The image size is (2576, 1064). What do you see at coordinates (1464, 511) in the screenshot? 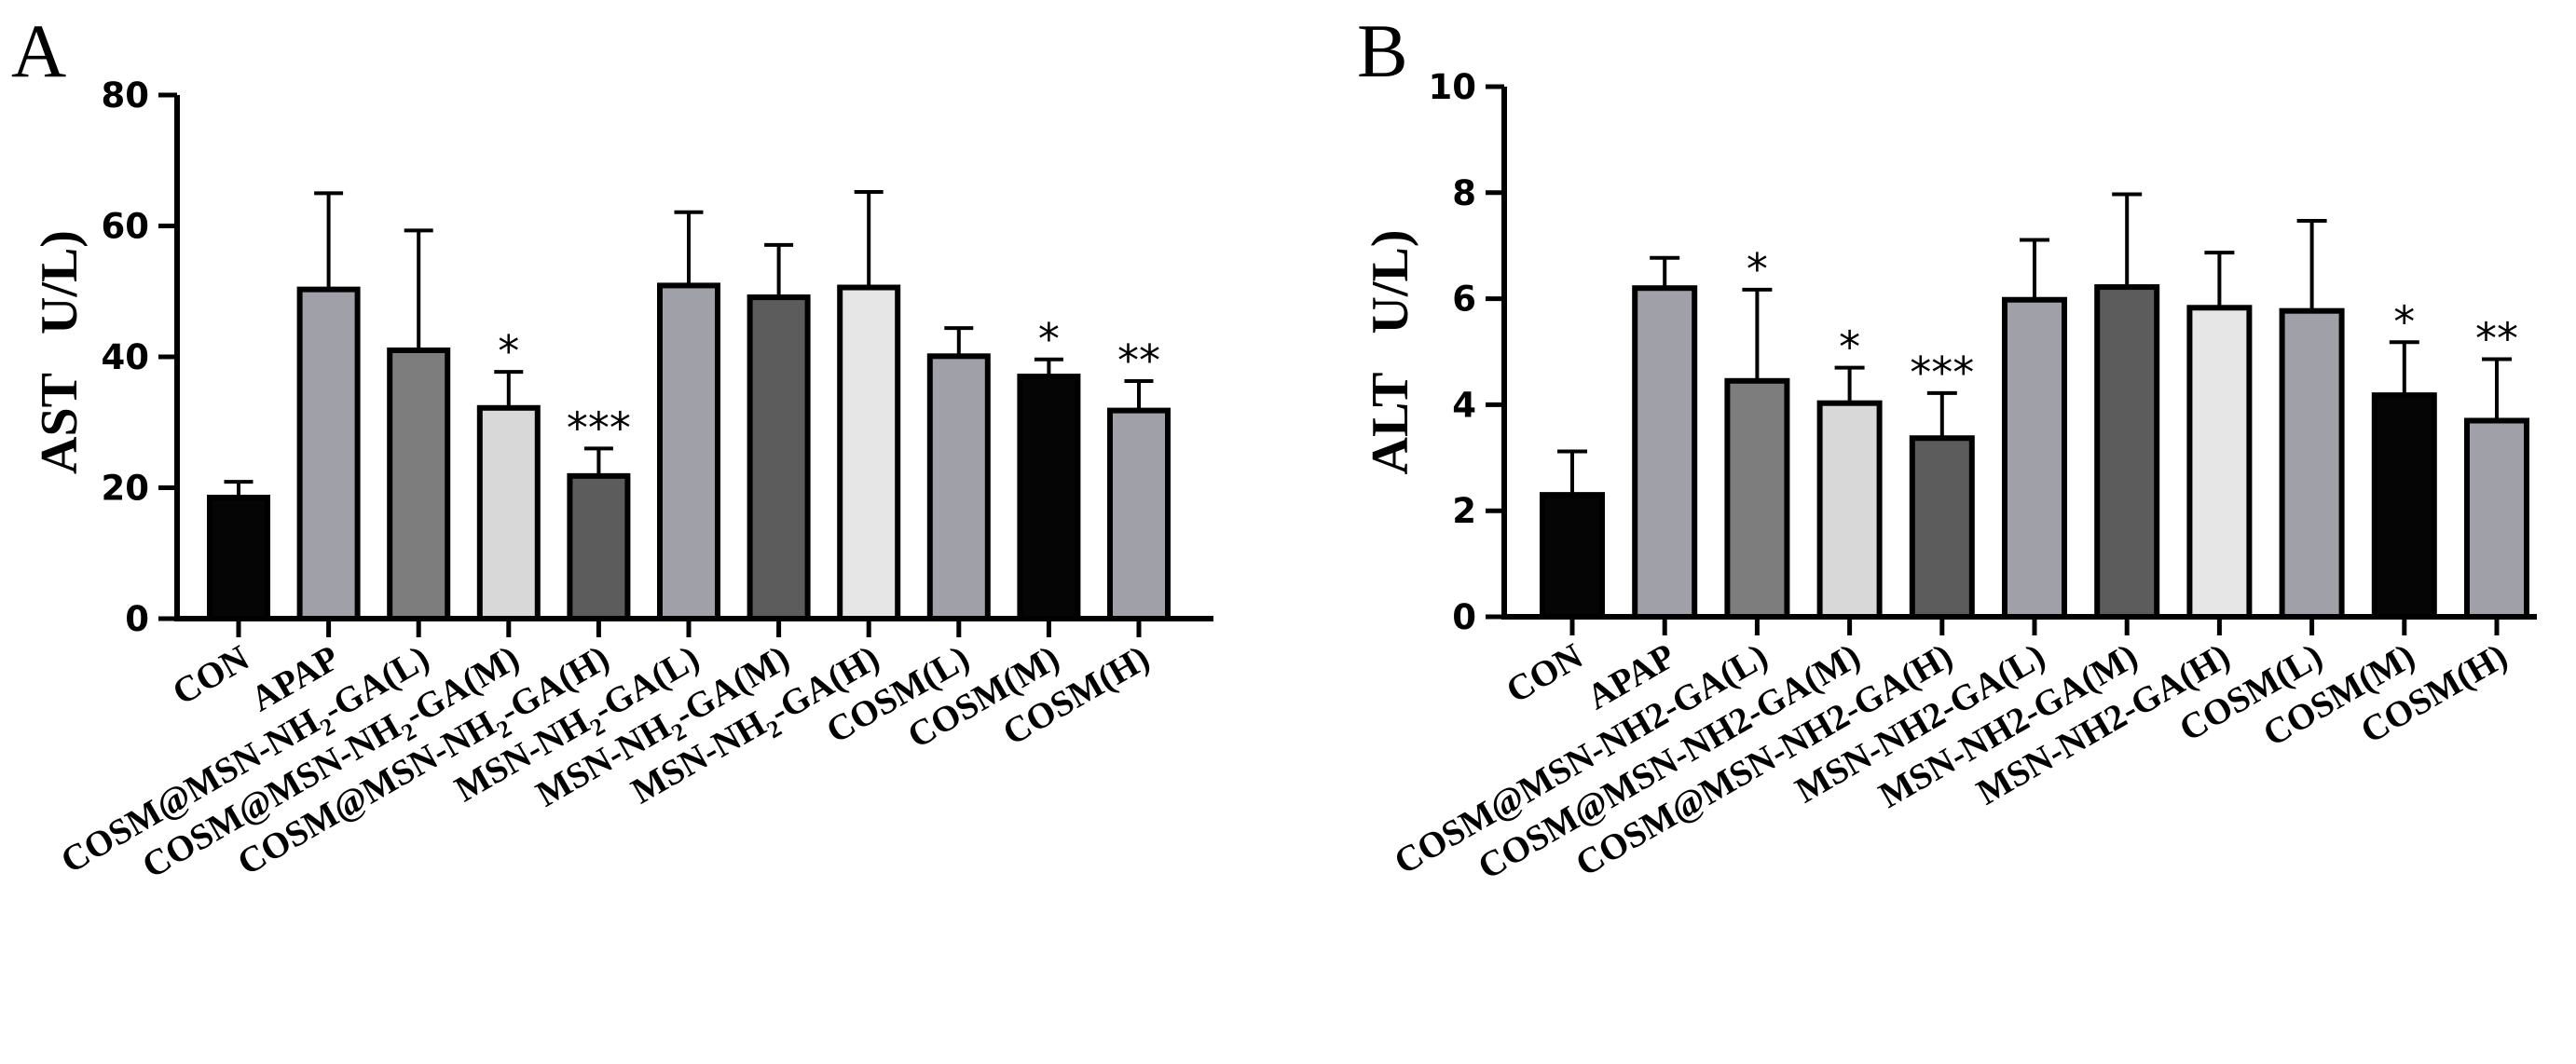
I see `panel-b-y-tick-label: 2` at bounding box center [1464, 511].